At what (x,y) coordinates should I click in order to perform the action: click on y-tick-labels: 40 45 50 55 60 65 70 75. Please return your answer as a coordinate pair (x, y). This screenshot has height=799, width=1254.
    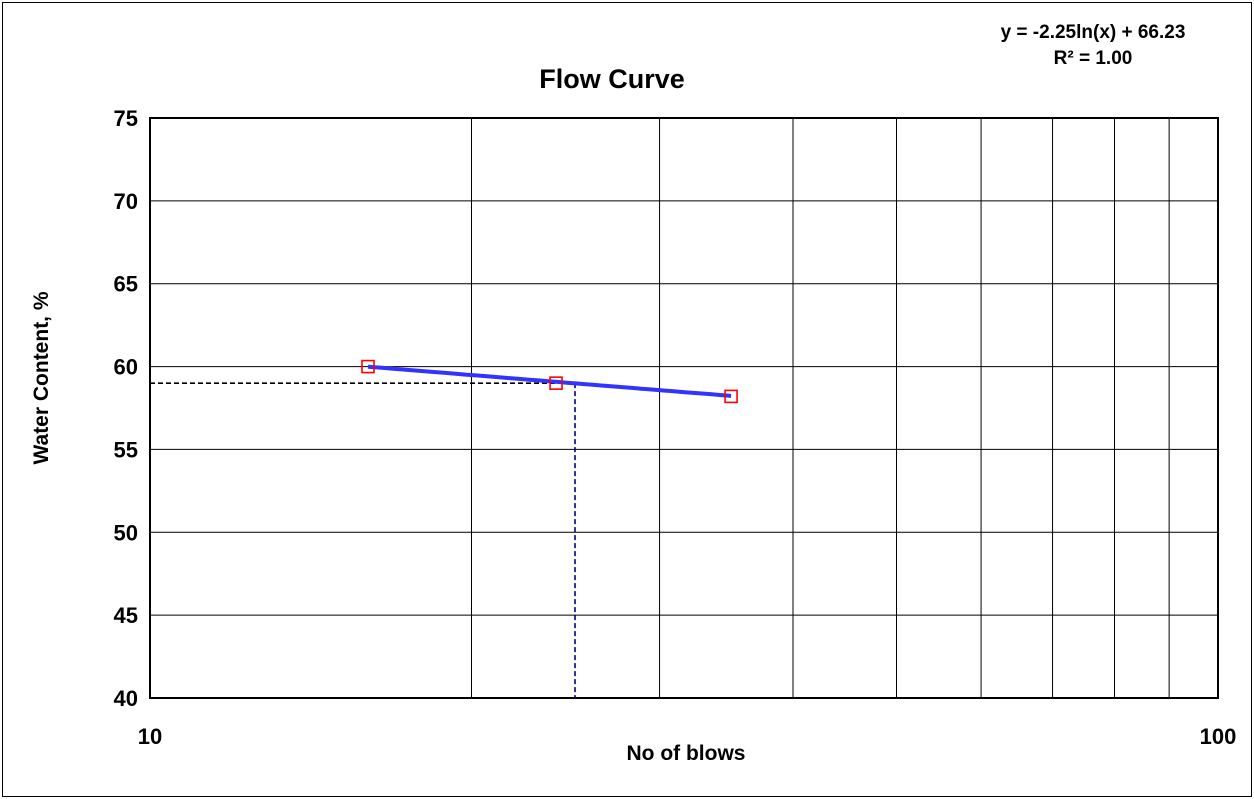
    Looking at the image, I should click on (126, 408).